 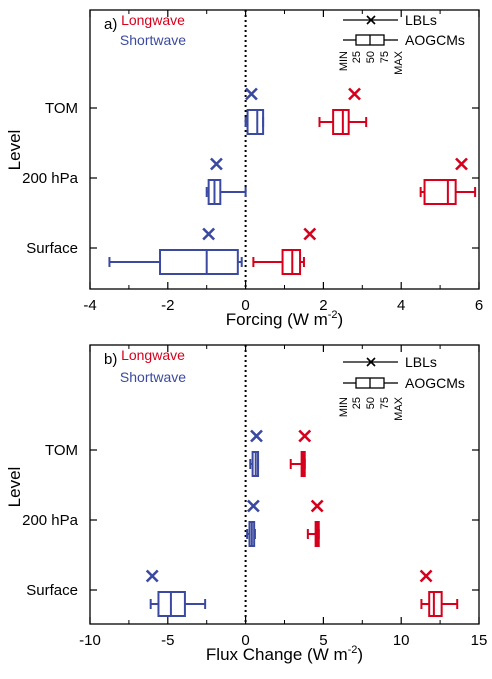 What do you see at coordinates (399, 62) in the screenshot?
I see `panel-a-legend-key-max: MAX` at bounding box center [399, 62].